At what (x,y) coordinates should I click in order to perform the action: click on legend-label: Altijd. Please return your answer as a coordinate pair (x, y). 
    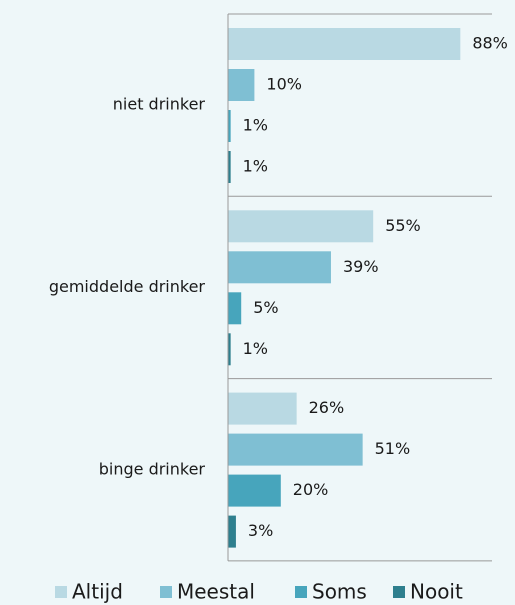
    Looking at the image, I should click on (97, 592).